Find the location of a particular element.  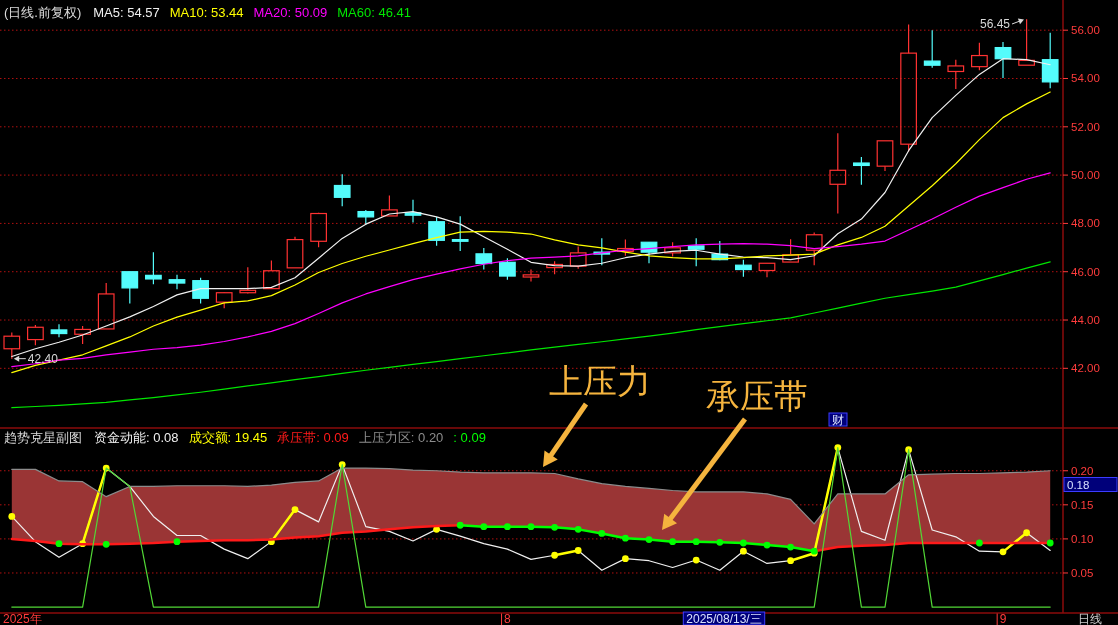

text: MA60: 46.41 is located at coordinates (374, 12).